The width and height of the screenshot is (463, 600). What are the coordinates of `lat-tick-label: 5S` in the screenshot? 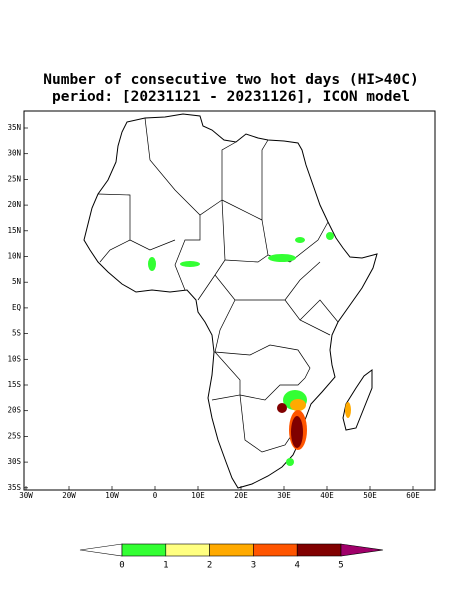 It's located at (17, 333).